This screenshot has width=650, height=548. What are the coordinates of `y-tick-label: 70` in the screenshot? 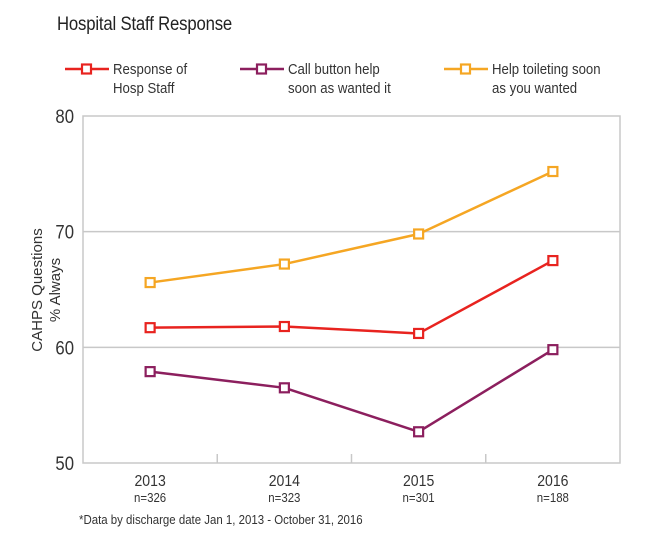 It's located at (64, 232).